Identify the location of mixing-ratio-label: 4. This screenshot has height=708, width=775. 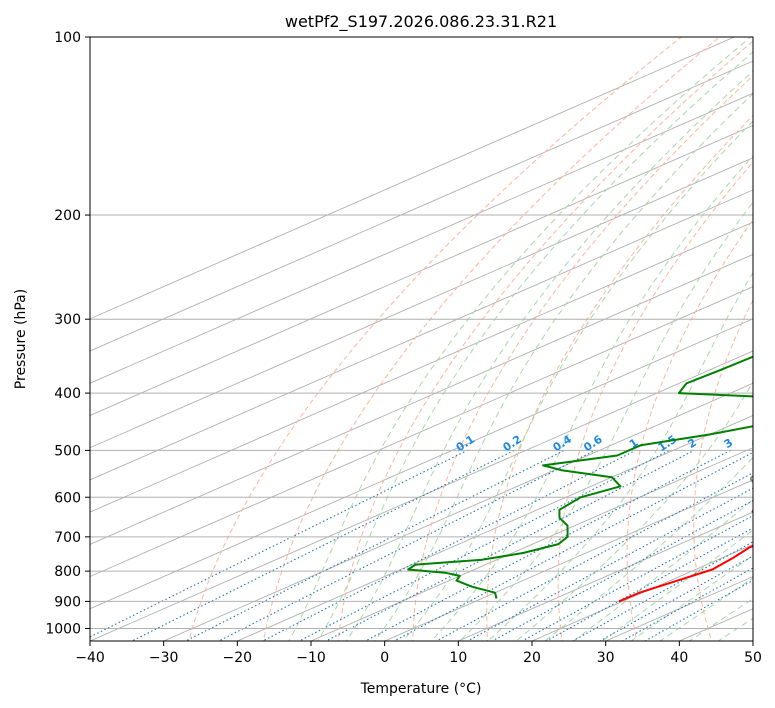
(755, 443).